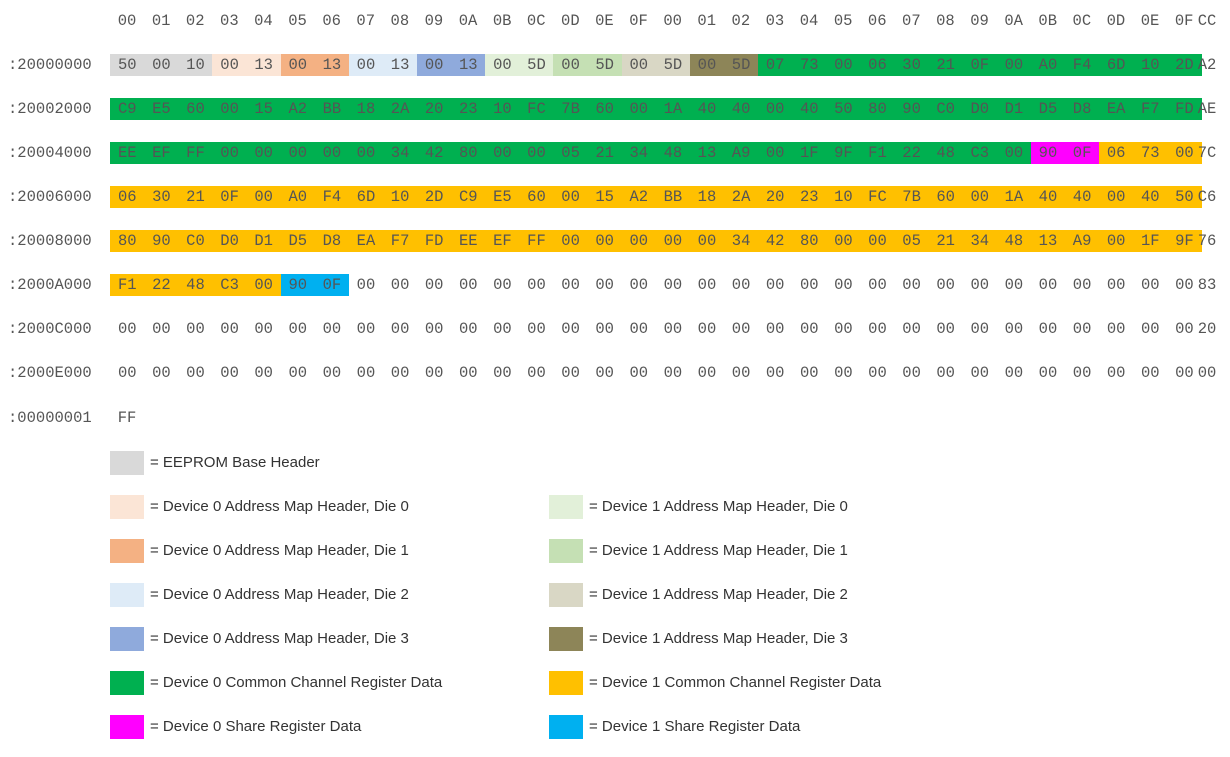 The image size is (1230, 757). I want to click on column-header: 0B, so click(502, 21).